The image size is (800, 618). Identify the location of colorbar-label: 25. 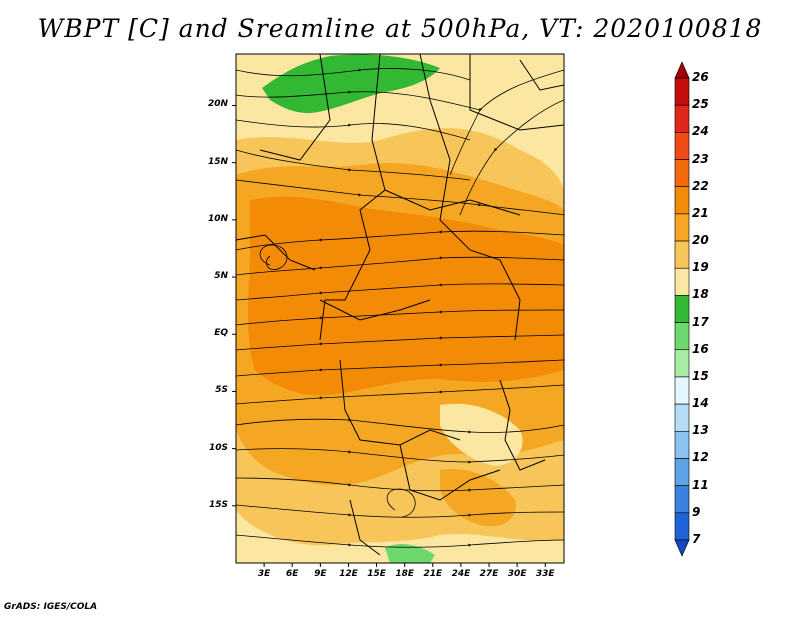
(700, 104).